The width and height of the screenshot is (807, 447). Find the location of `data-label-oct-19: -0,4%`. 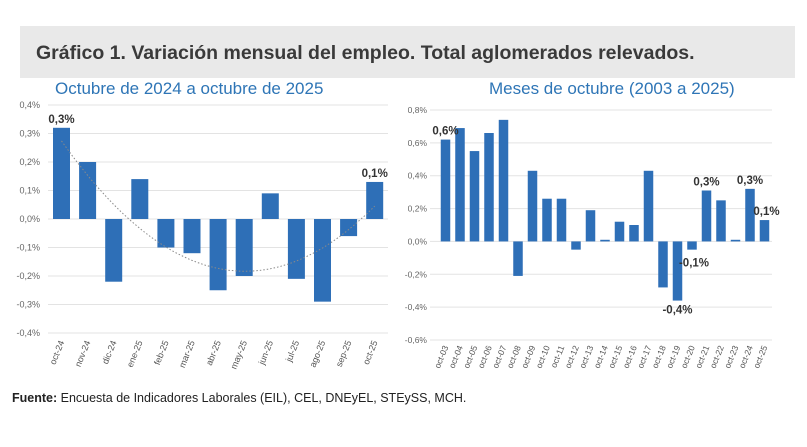

data-label-oct-19: -0,4% is located at coordinates (677, 311).